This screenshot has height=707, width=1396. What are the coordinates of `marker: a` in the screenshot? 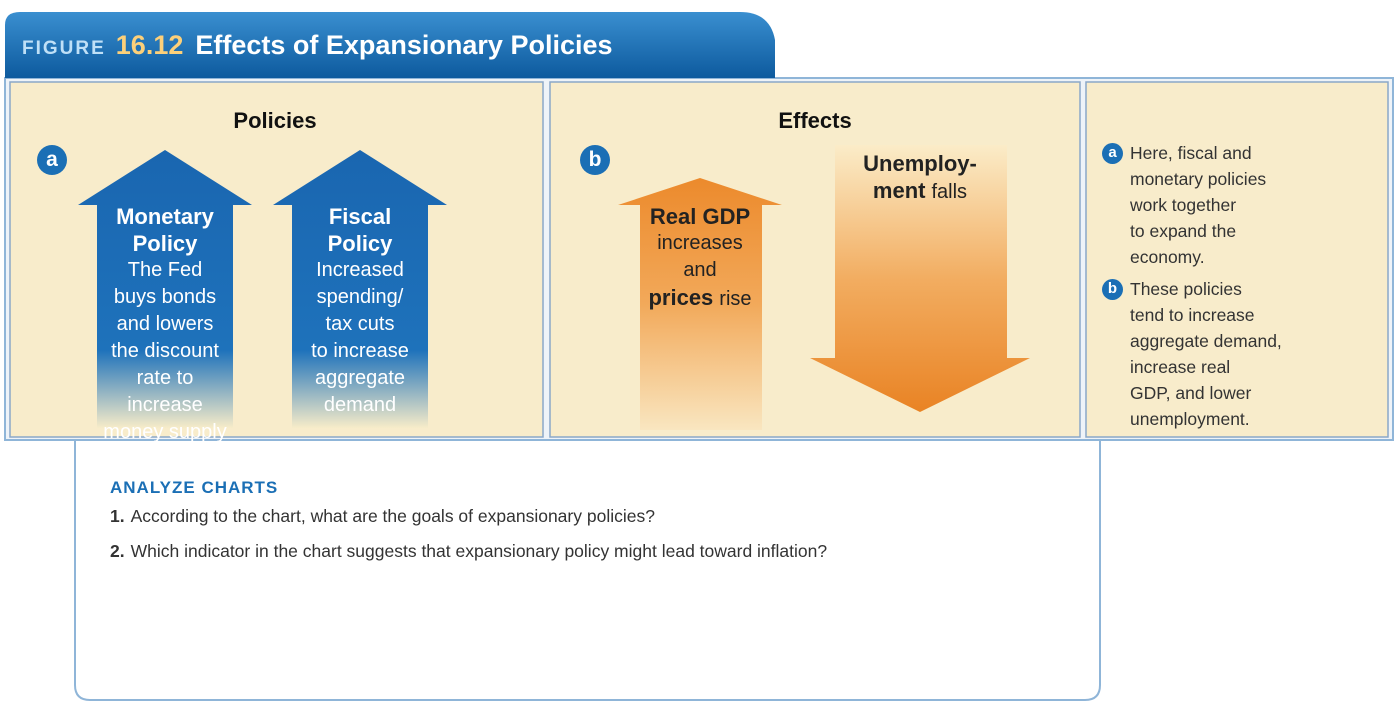 It's located at (52, 160).